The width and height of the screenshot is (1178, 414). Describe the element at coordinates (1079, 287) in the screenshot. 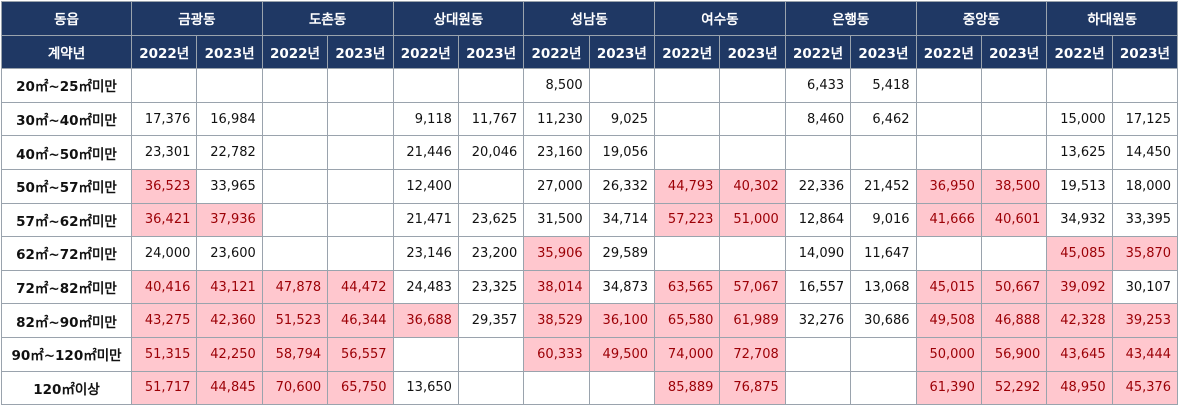

I see `price-cell-highlighted: 39,092` at that location.